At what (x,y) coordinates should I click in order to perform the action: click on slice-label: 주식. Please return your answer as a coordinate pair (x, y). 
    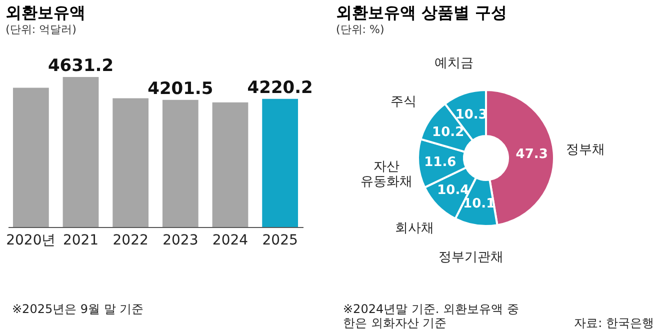
    Looking at the image, I should click on (403, 102).